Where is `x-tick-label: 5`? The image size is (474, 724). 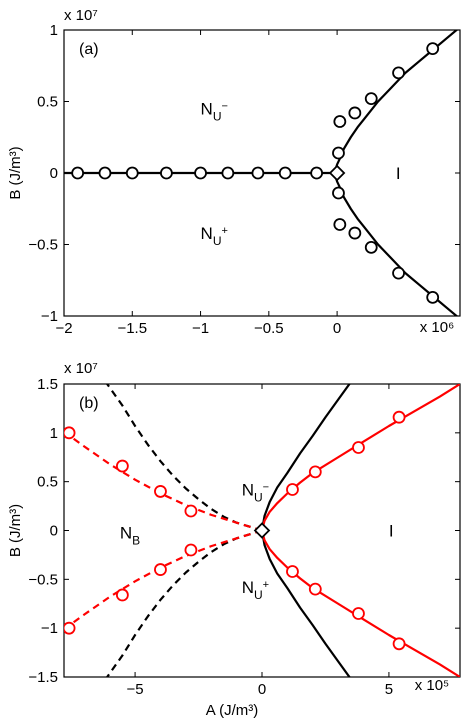
x-tick-label: 5 is located at coordinates (389, 689).